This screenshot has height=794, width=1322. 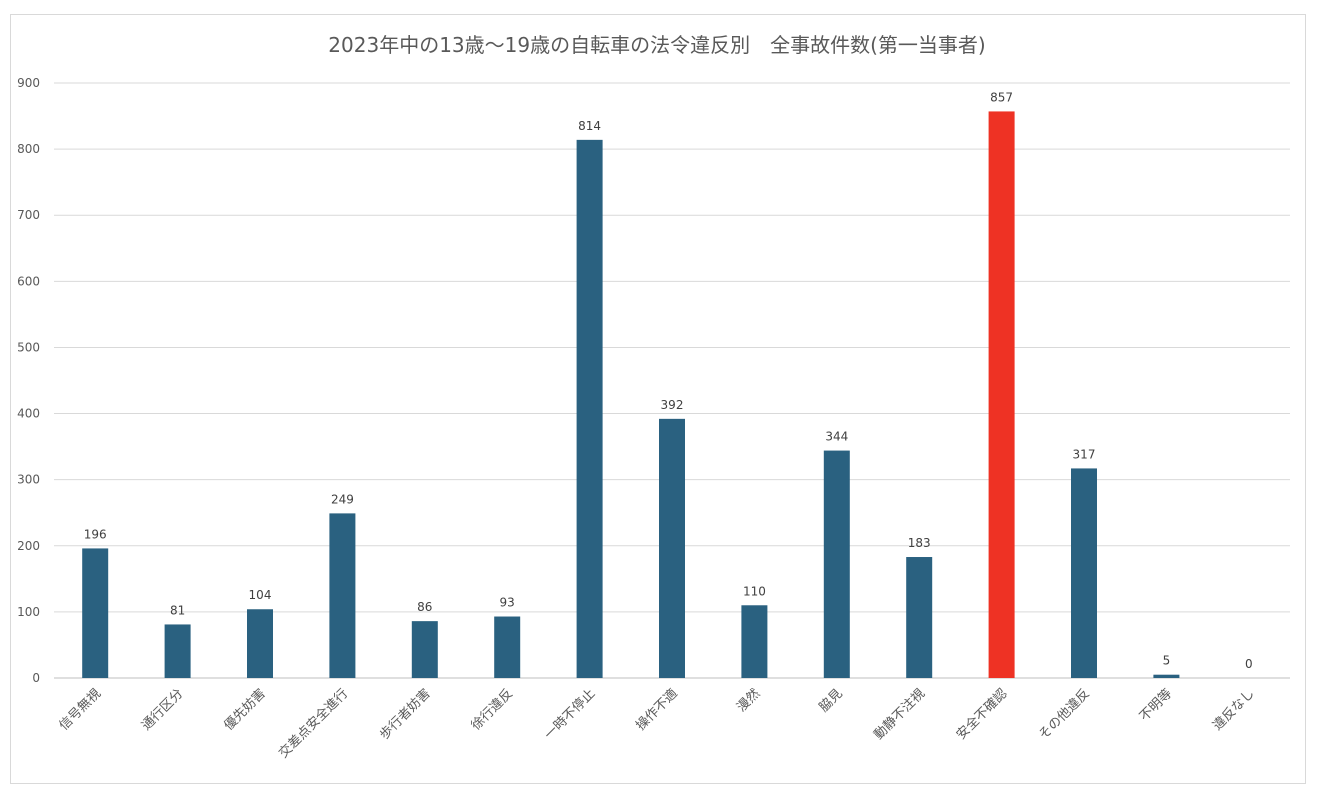 I want to click on category-label: 優先妨害, so click(x=245, y=710).